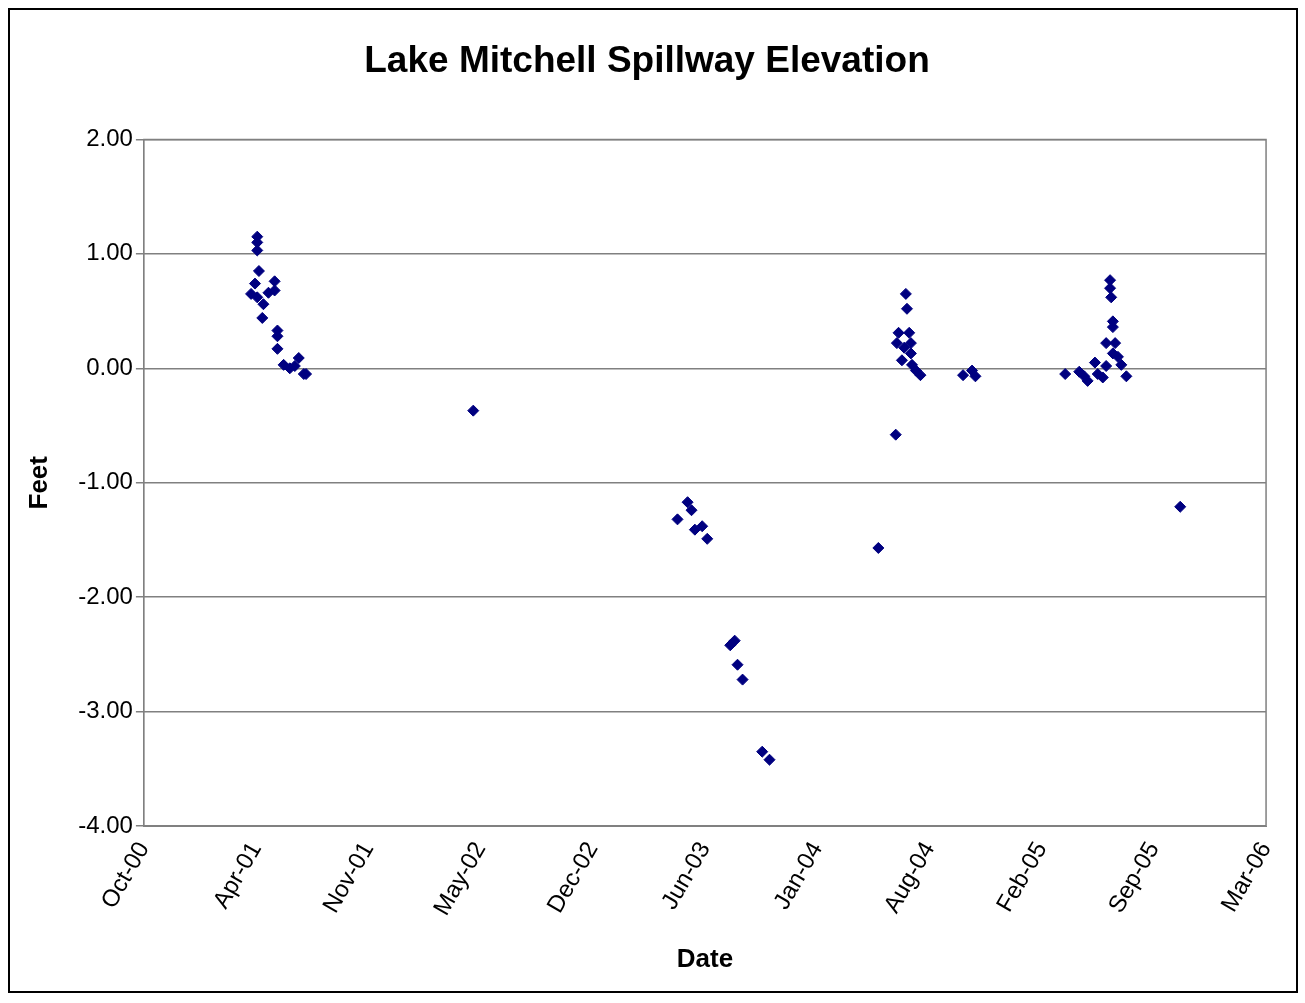 The image size is (1305, 1003). What do you see at coordinates (109, 138) in the screenshot?
I see `y-tick-label: 2.00` at bounding box center [109, 138].